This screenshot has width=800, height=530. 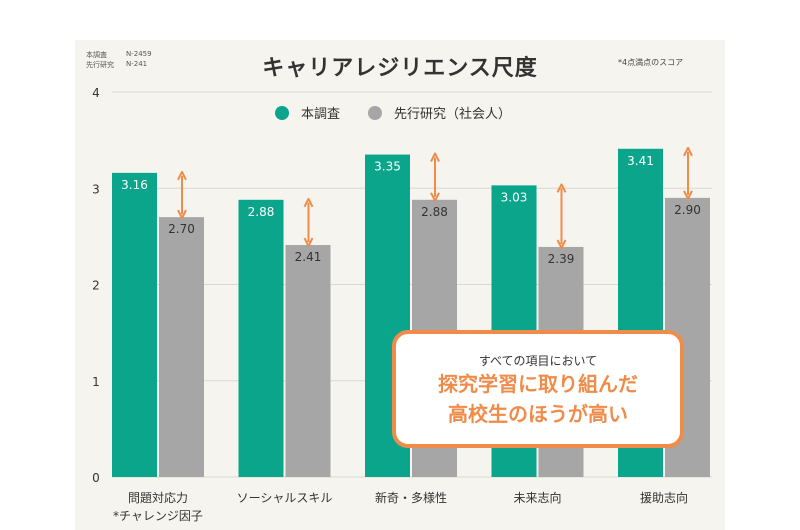 I want to click on data-label-survey: 3.03, so click(x=514, y=197).